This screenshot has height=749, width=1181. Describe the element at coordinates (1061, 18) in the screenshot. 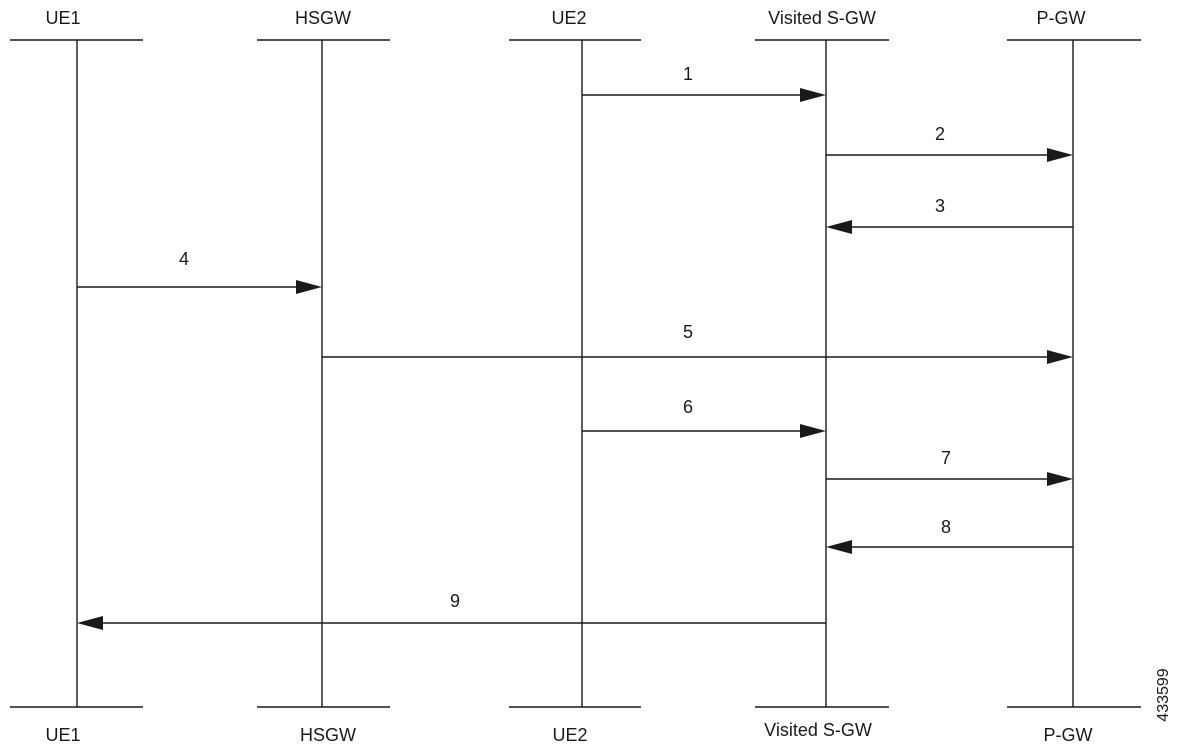

I see `participant-label-top-pgw: P-GW` at that location.